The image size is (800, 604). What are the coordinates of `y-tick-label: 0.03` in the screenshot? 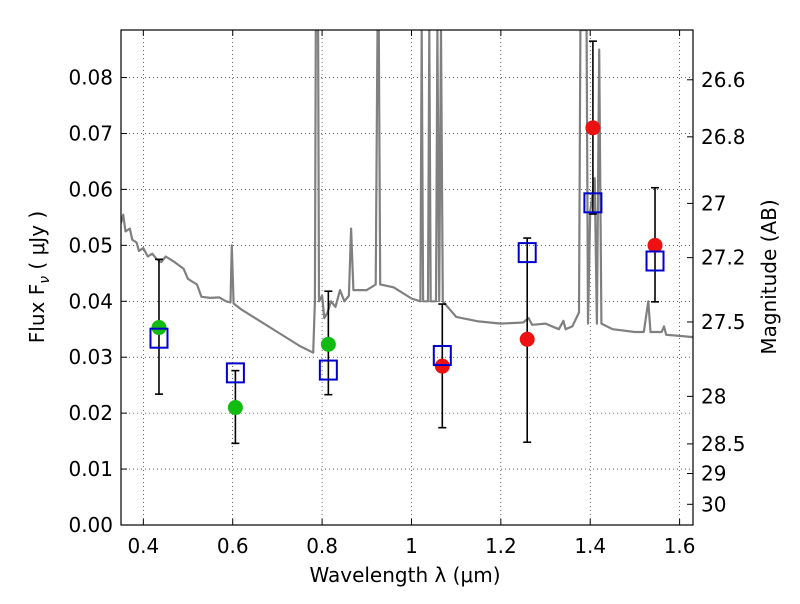 It's located at (90, 357).